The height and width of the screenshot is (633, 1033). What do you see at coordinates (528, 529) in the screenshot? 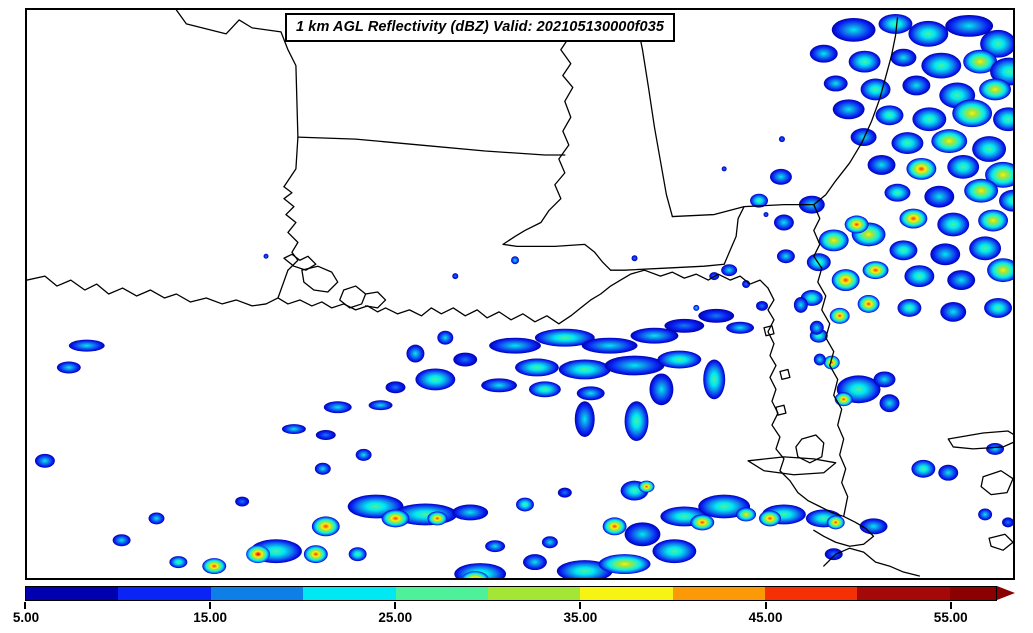
I see `echo-line-southern-gulf` at bounding box center [528, 529].